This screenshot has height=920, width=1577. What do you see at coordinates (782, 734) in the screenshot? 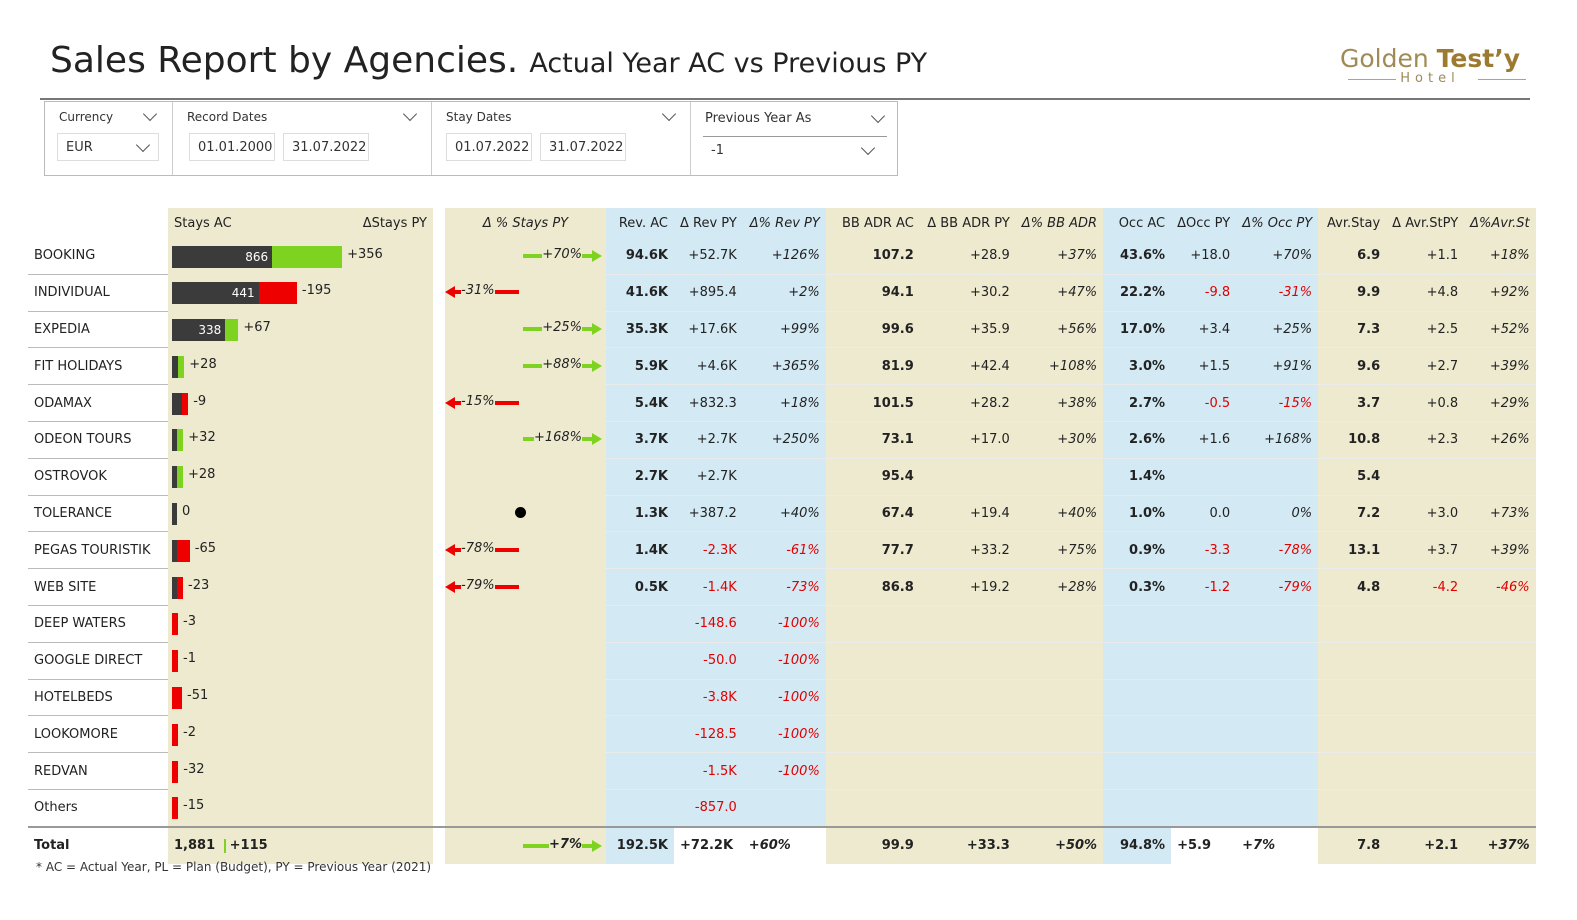
I see `table-row: LOOKOMORE -2 -128.5 -100%` at bounding box center [782, 734].